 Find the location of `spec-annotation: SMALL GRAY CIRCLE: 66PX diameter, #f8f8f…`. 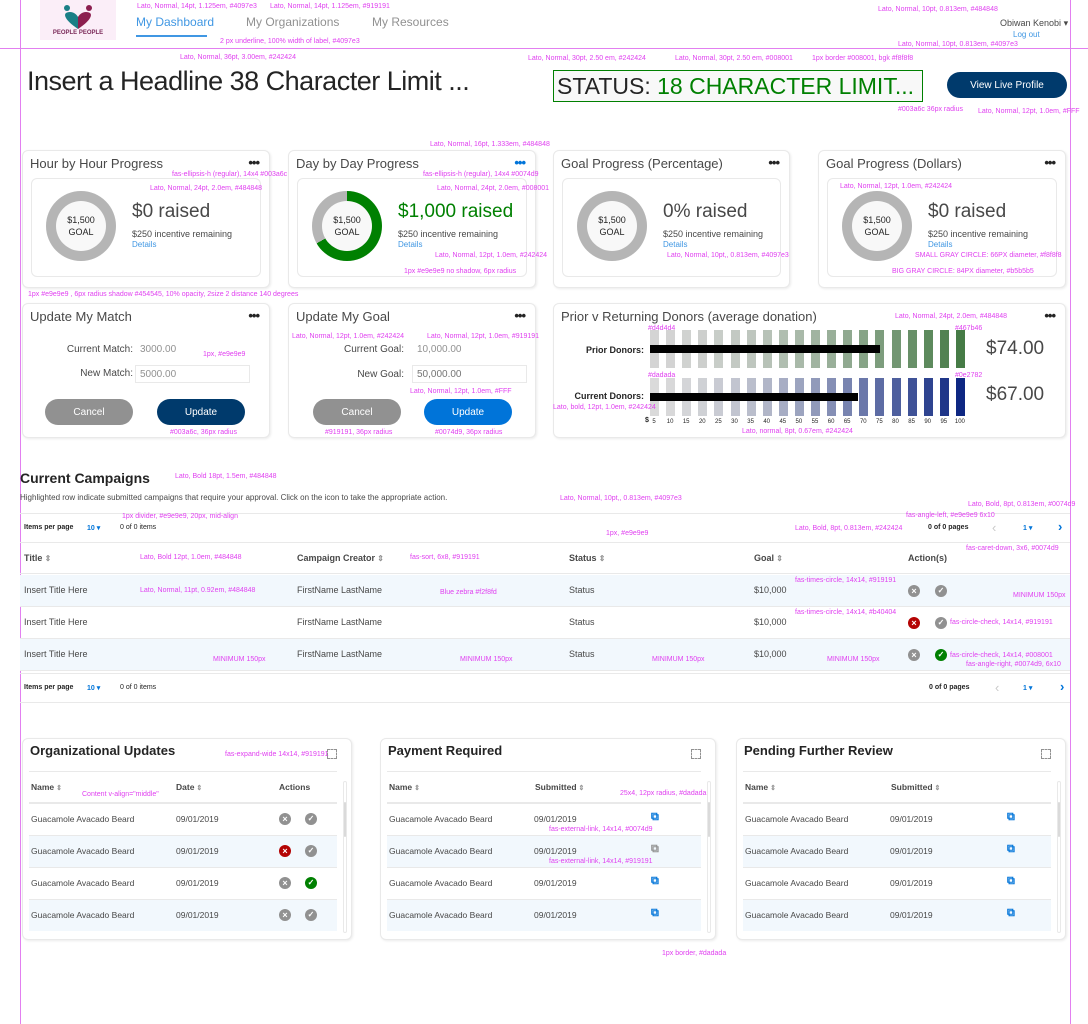

spec-annotation: SMALL GRAY CIRCLE: 66PX diameter, #f8f8f… is located at coordinates (988, 255).